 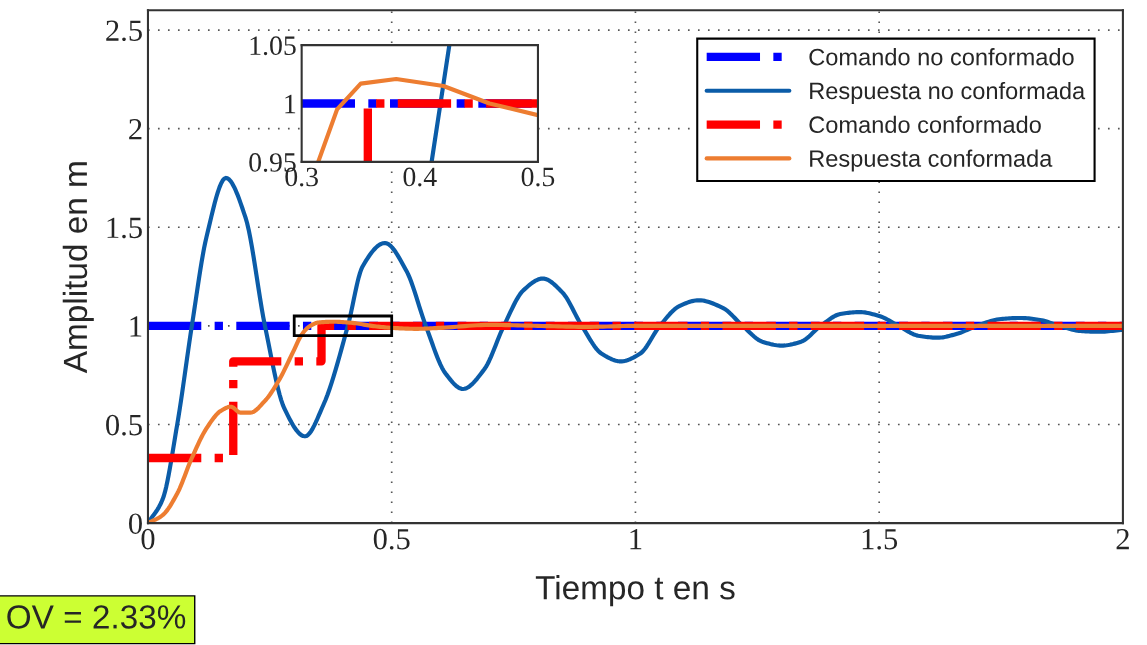 What do you see at coordinates (124, 31) in the screenshot?
I see `y-tick-label: 2.5` at bounding box center [124, 31].